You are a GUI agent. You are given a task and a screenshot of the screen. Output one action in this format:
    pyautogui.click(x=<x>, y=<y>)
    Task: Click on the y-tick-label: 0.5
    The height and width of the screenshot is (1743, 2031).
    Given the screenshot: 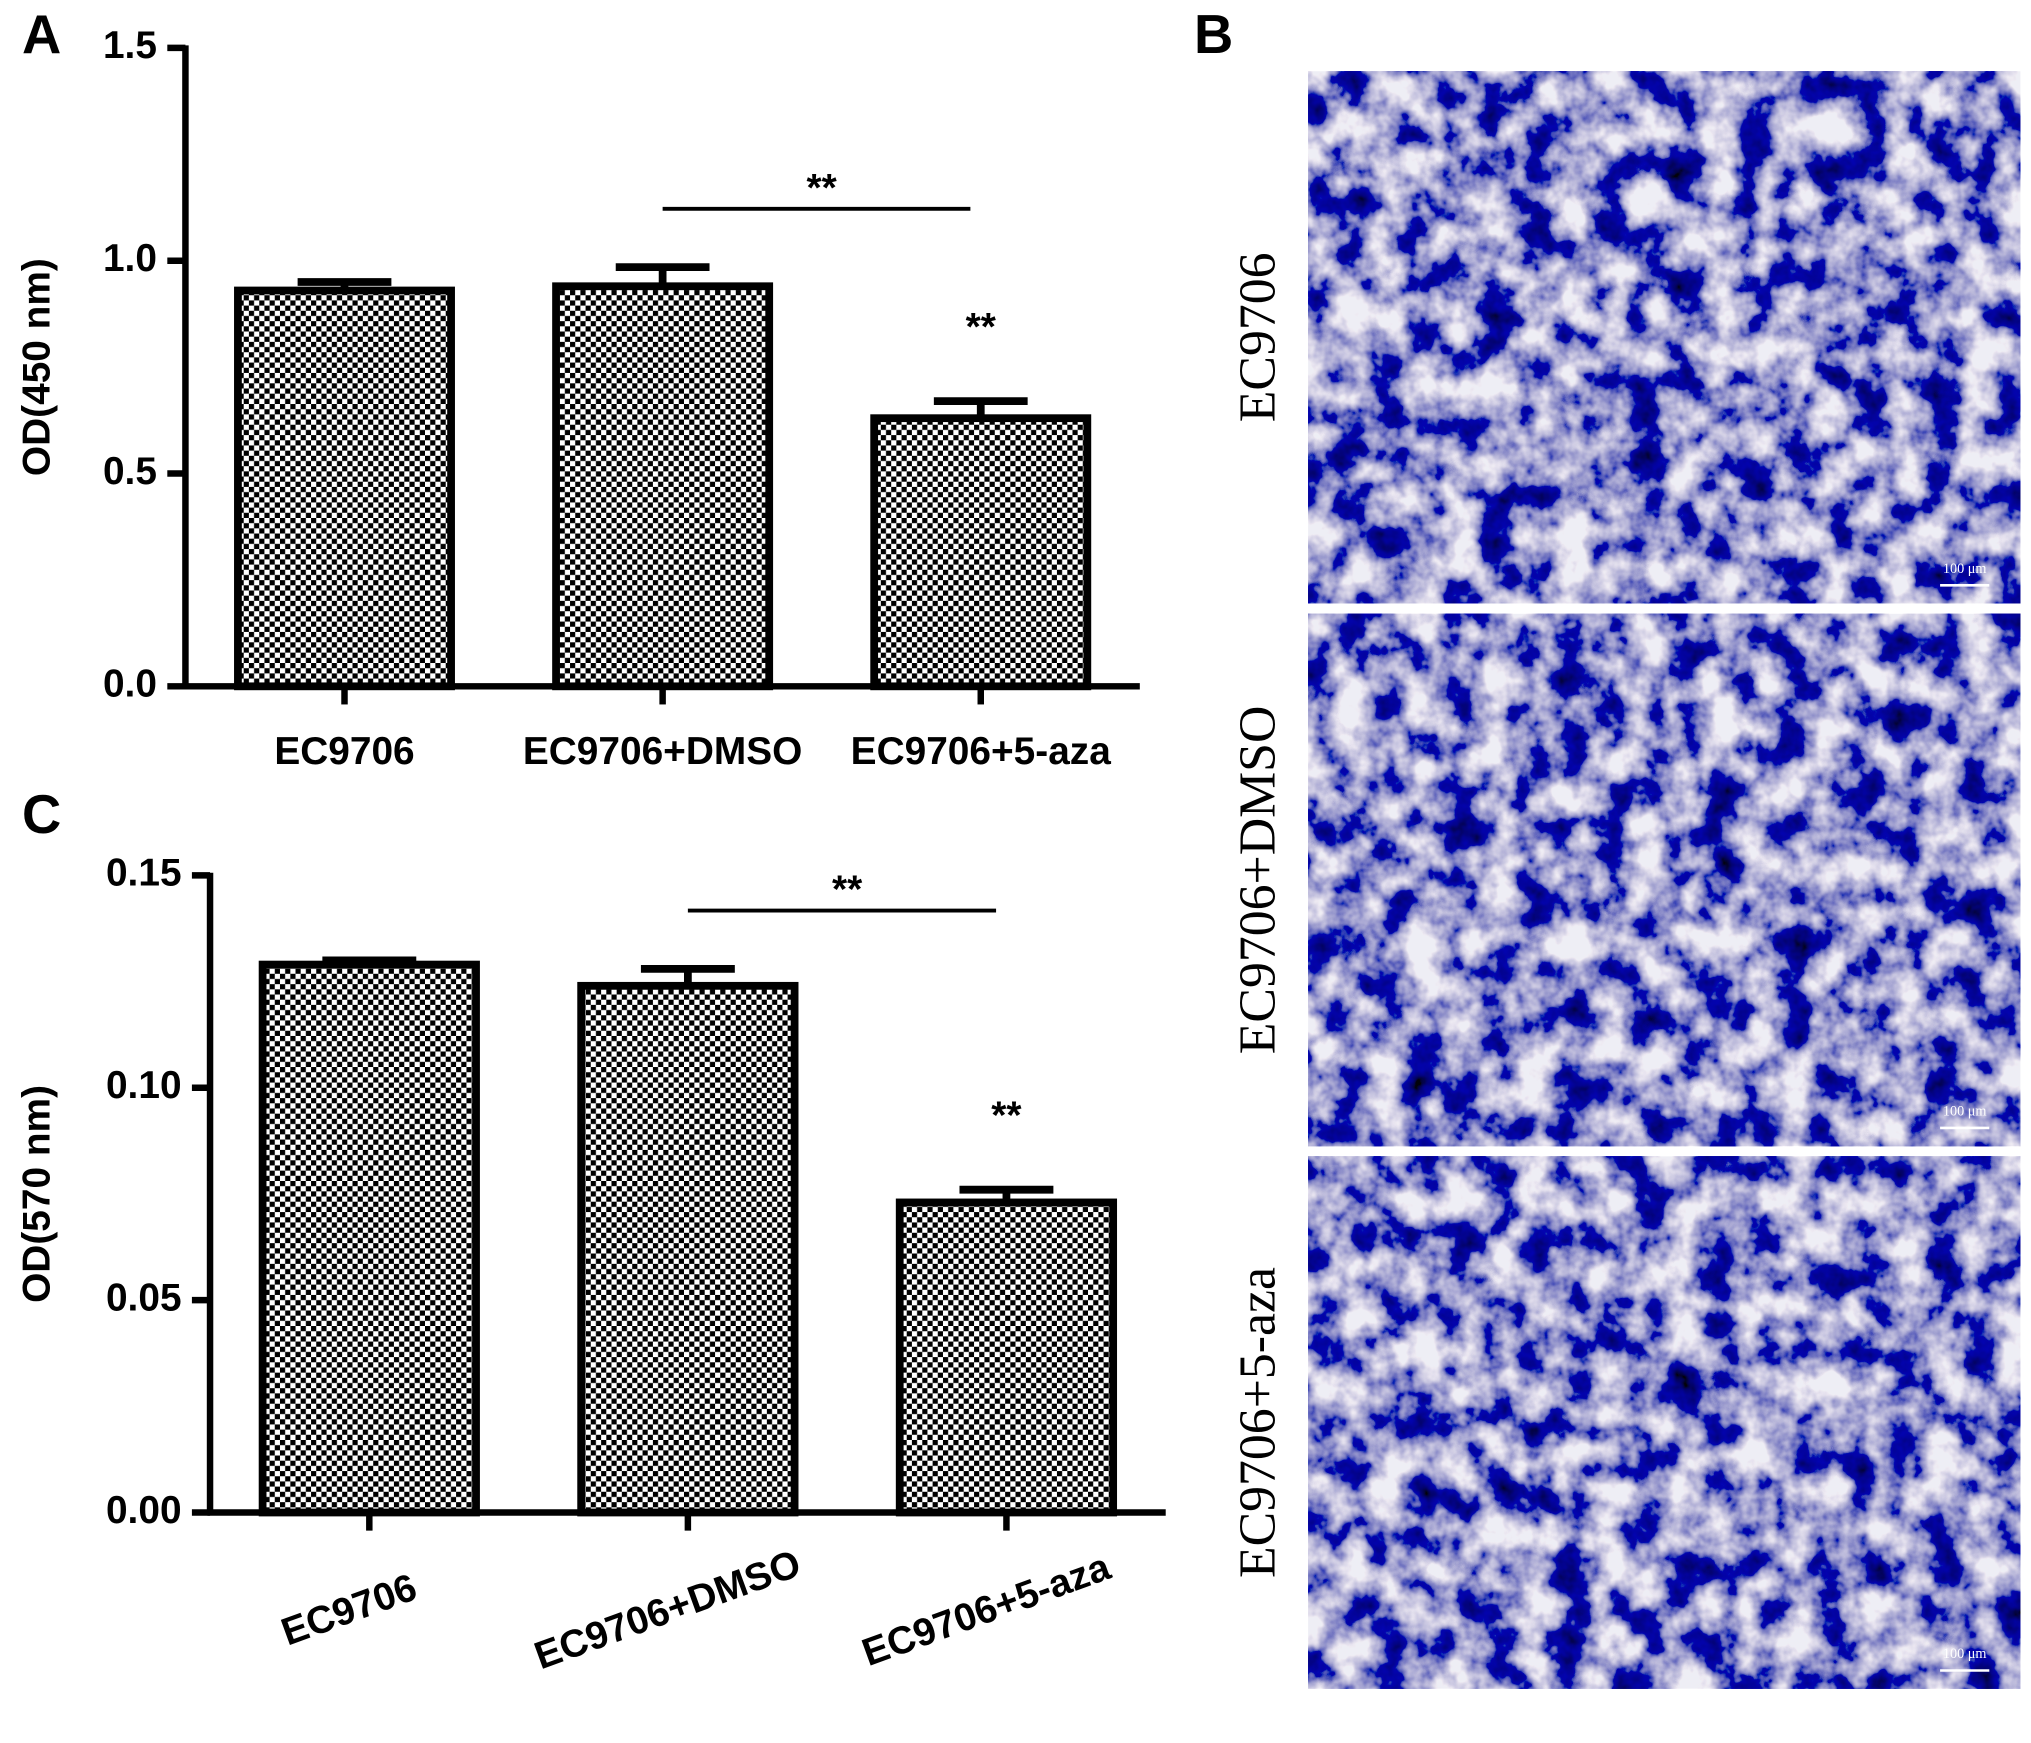 What is the action you would take?
    pyautogui.click(x=130, y=471)
    